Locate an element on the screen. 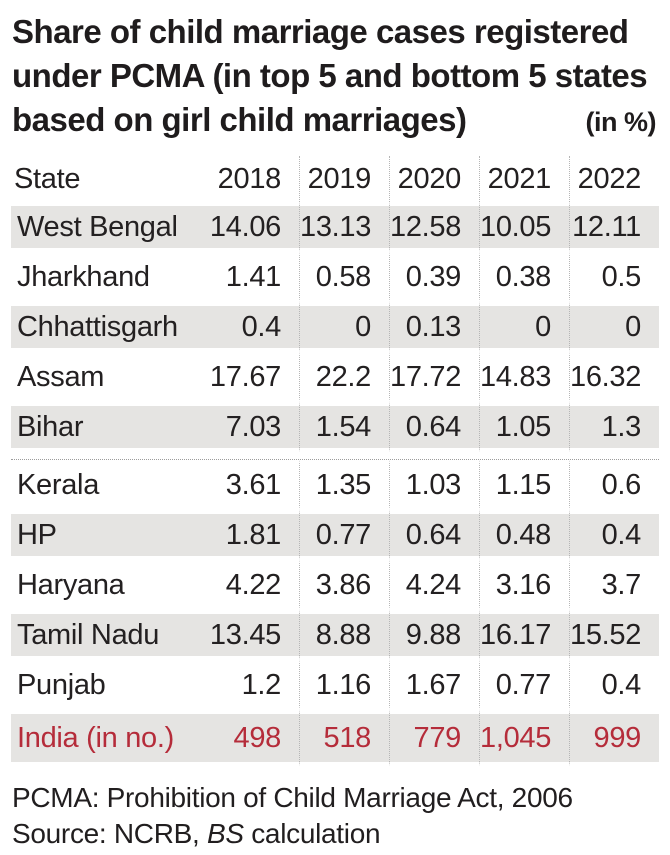 This screenshot has width=670, height=855. value-cell: 1.81 is located at coordinates (254, 535).